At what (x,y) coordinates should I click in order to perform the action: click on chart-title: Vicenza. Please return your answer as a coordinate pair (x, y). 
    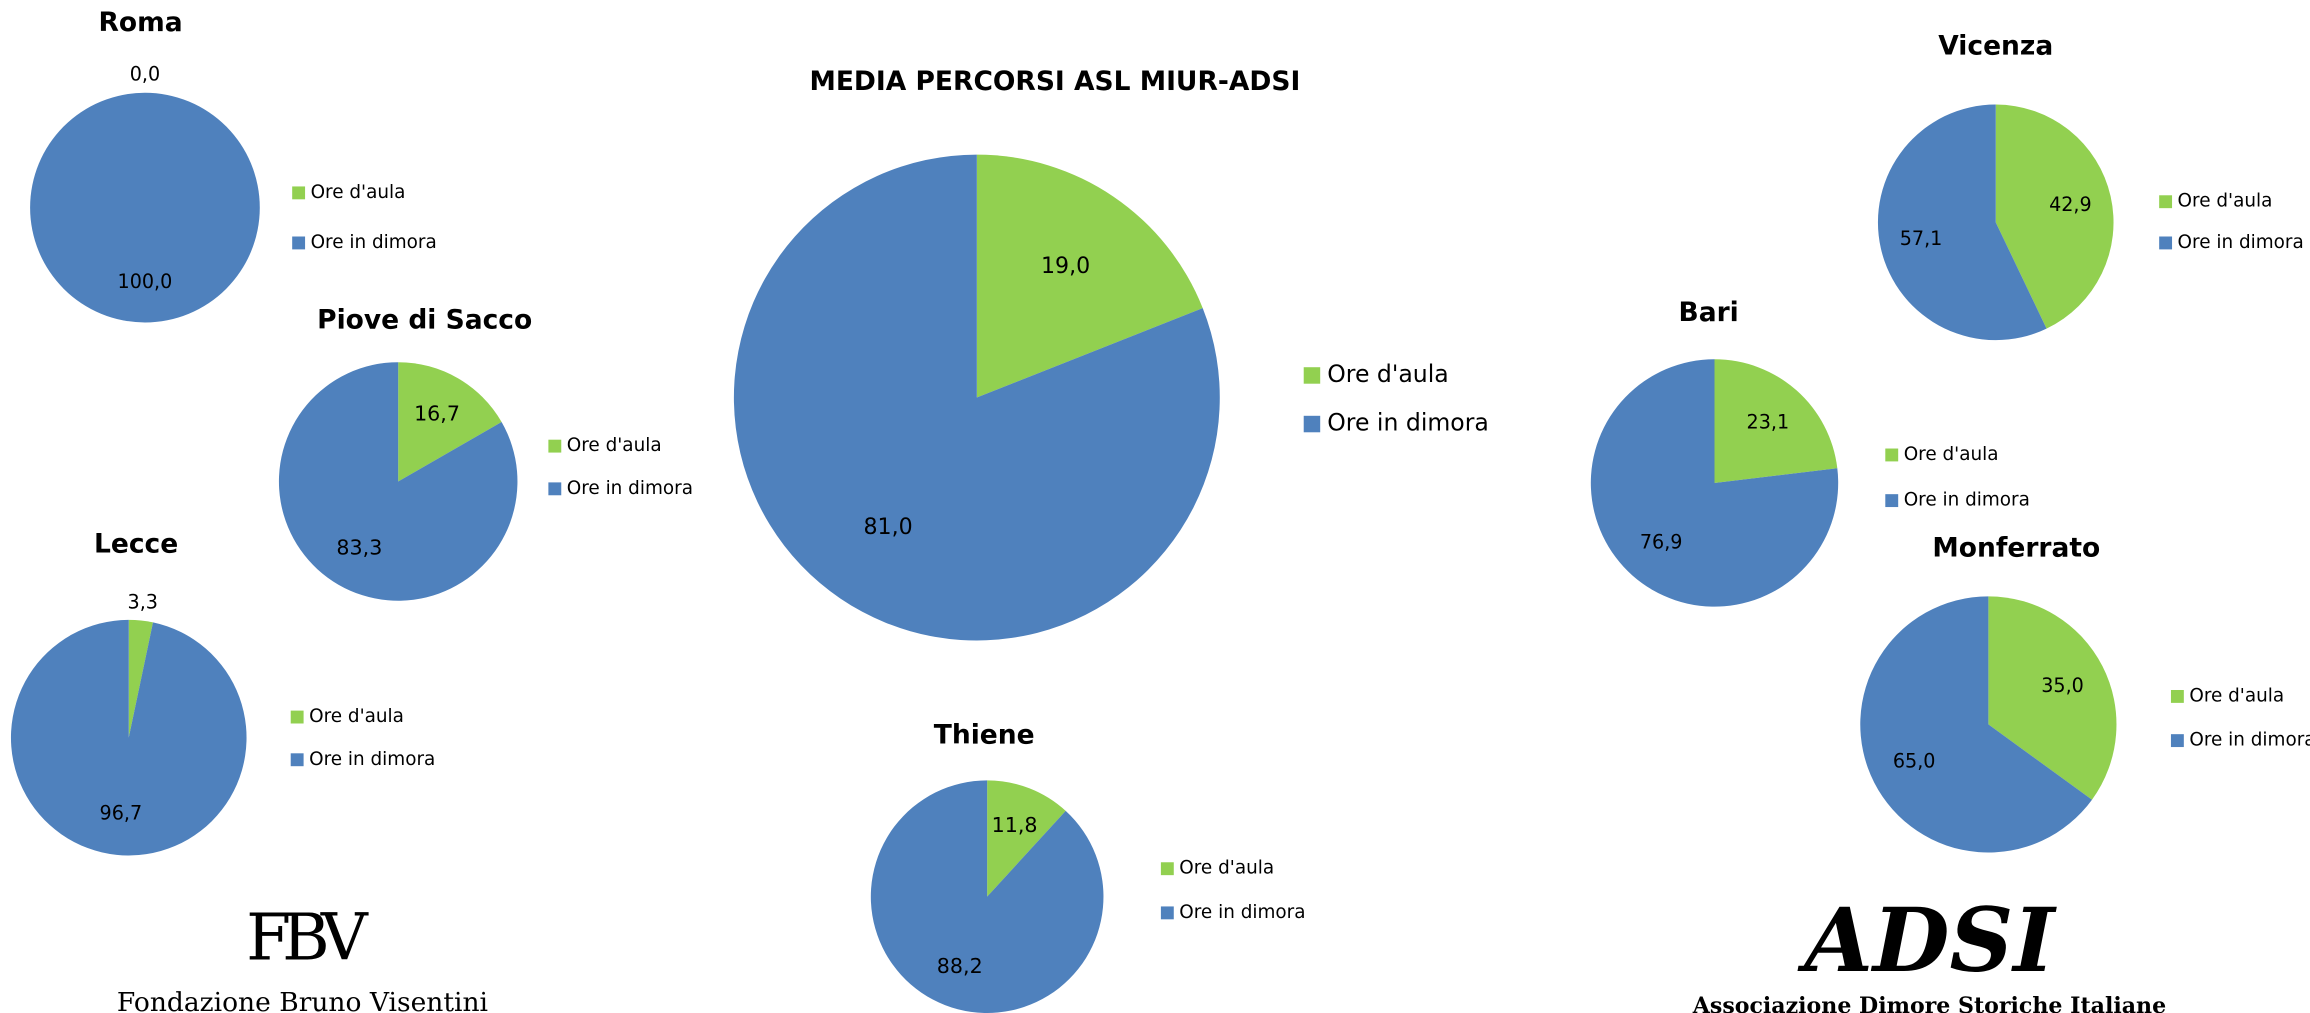
    Looking at the image, I should click on (1995, 46).